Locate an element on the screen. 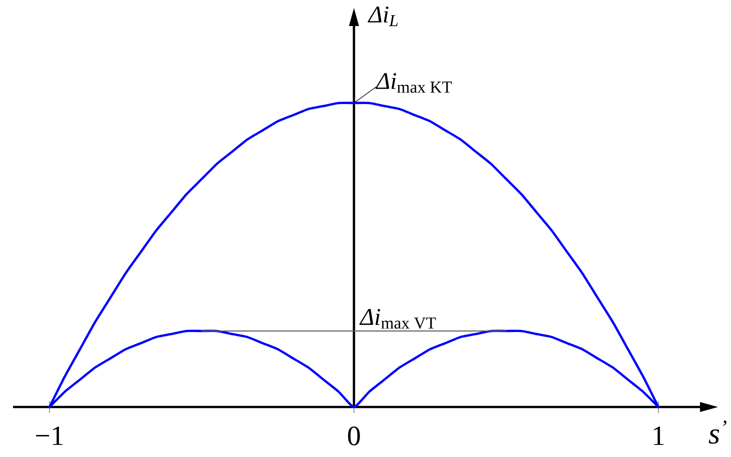  x-tick-label: 1 is located at coordinates (659, 435).